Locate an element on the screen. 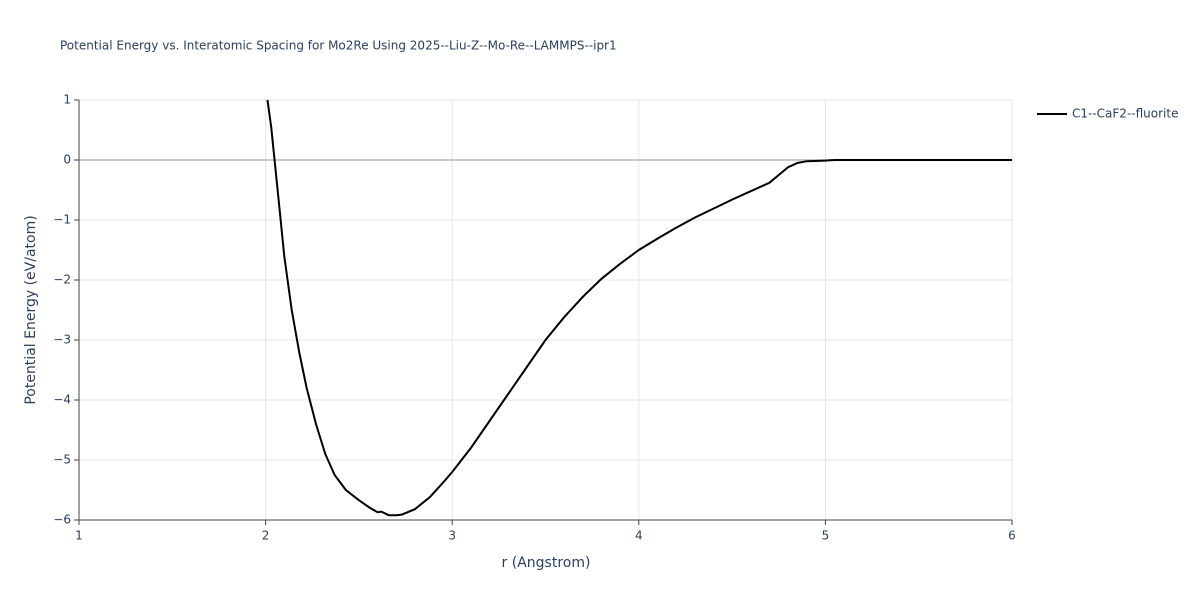 The height and width of the screenshot is (600, 1200). x-tick-label: 1 is located at coordinates (79, 536).